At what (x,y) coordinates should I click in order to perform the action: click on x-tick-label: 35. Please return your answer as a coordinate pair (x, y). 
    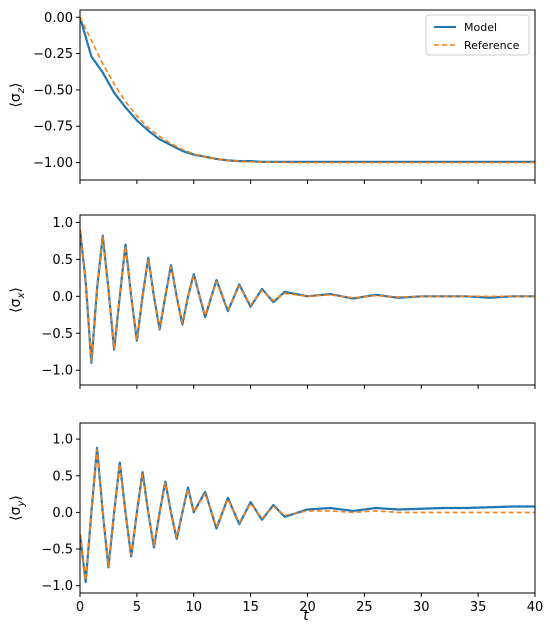
    Looking at the image, I should click on (478, 607).